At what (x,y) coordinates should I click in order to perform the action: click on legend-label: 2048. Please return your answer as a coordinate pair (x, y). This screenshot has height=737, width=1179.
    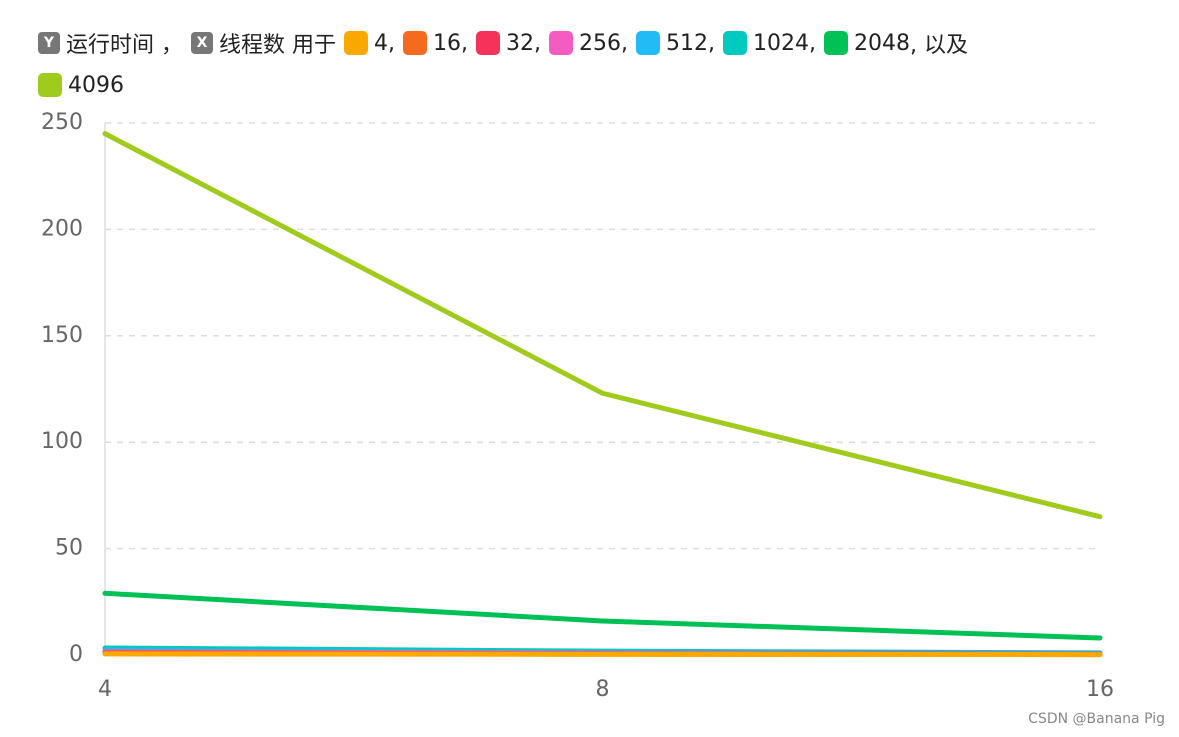
    Looking at the image, I should click on (882, 43).